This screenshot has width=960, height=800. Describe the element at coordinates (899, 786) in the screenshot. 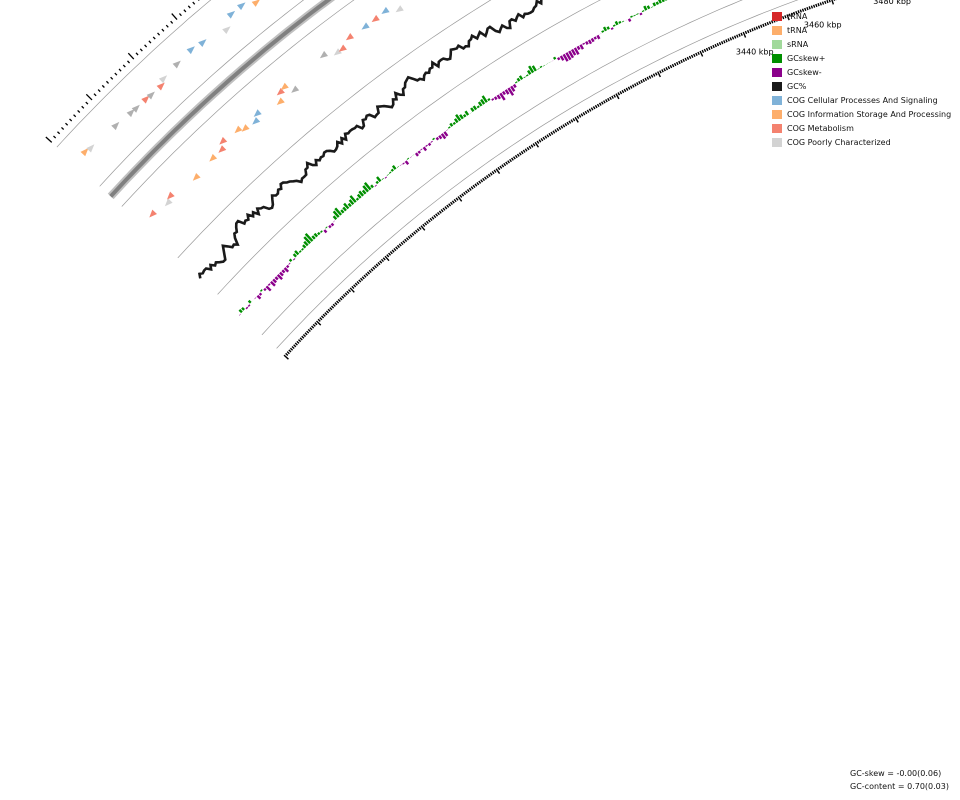

I see `gc-content-stat: GC-content = 0.70(0.03)` at that location.